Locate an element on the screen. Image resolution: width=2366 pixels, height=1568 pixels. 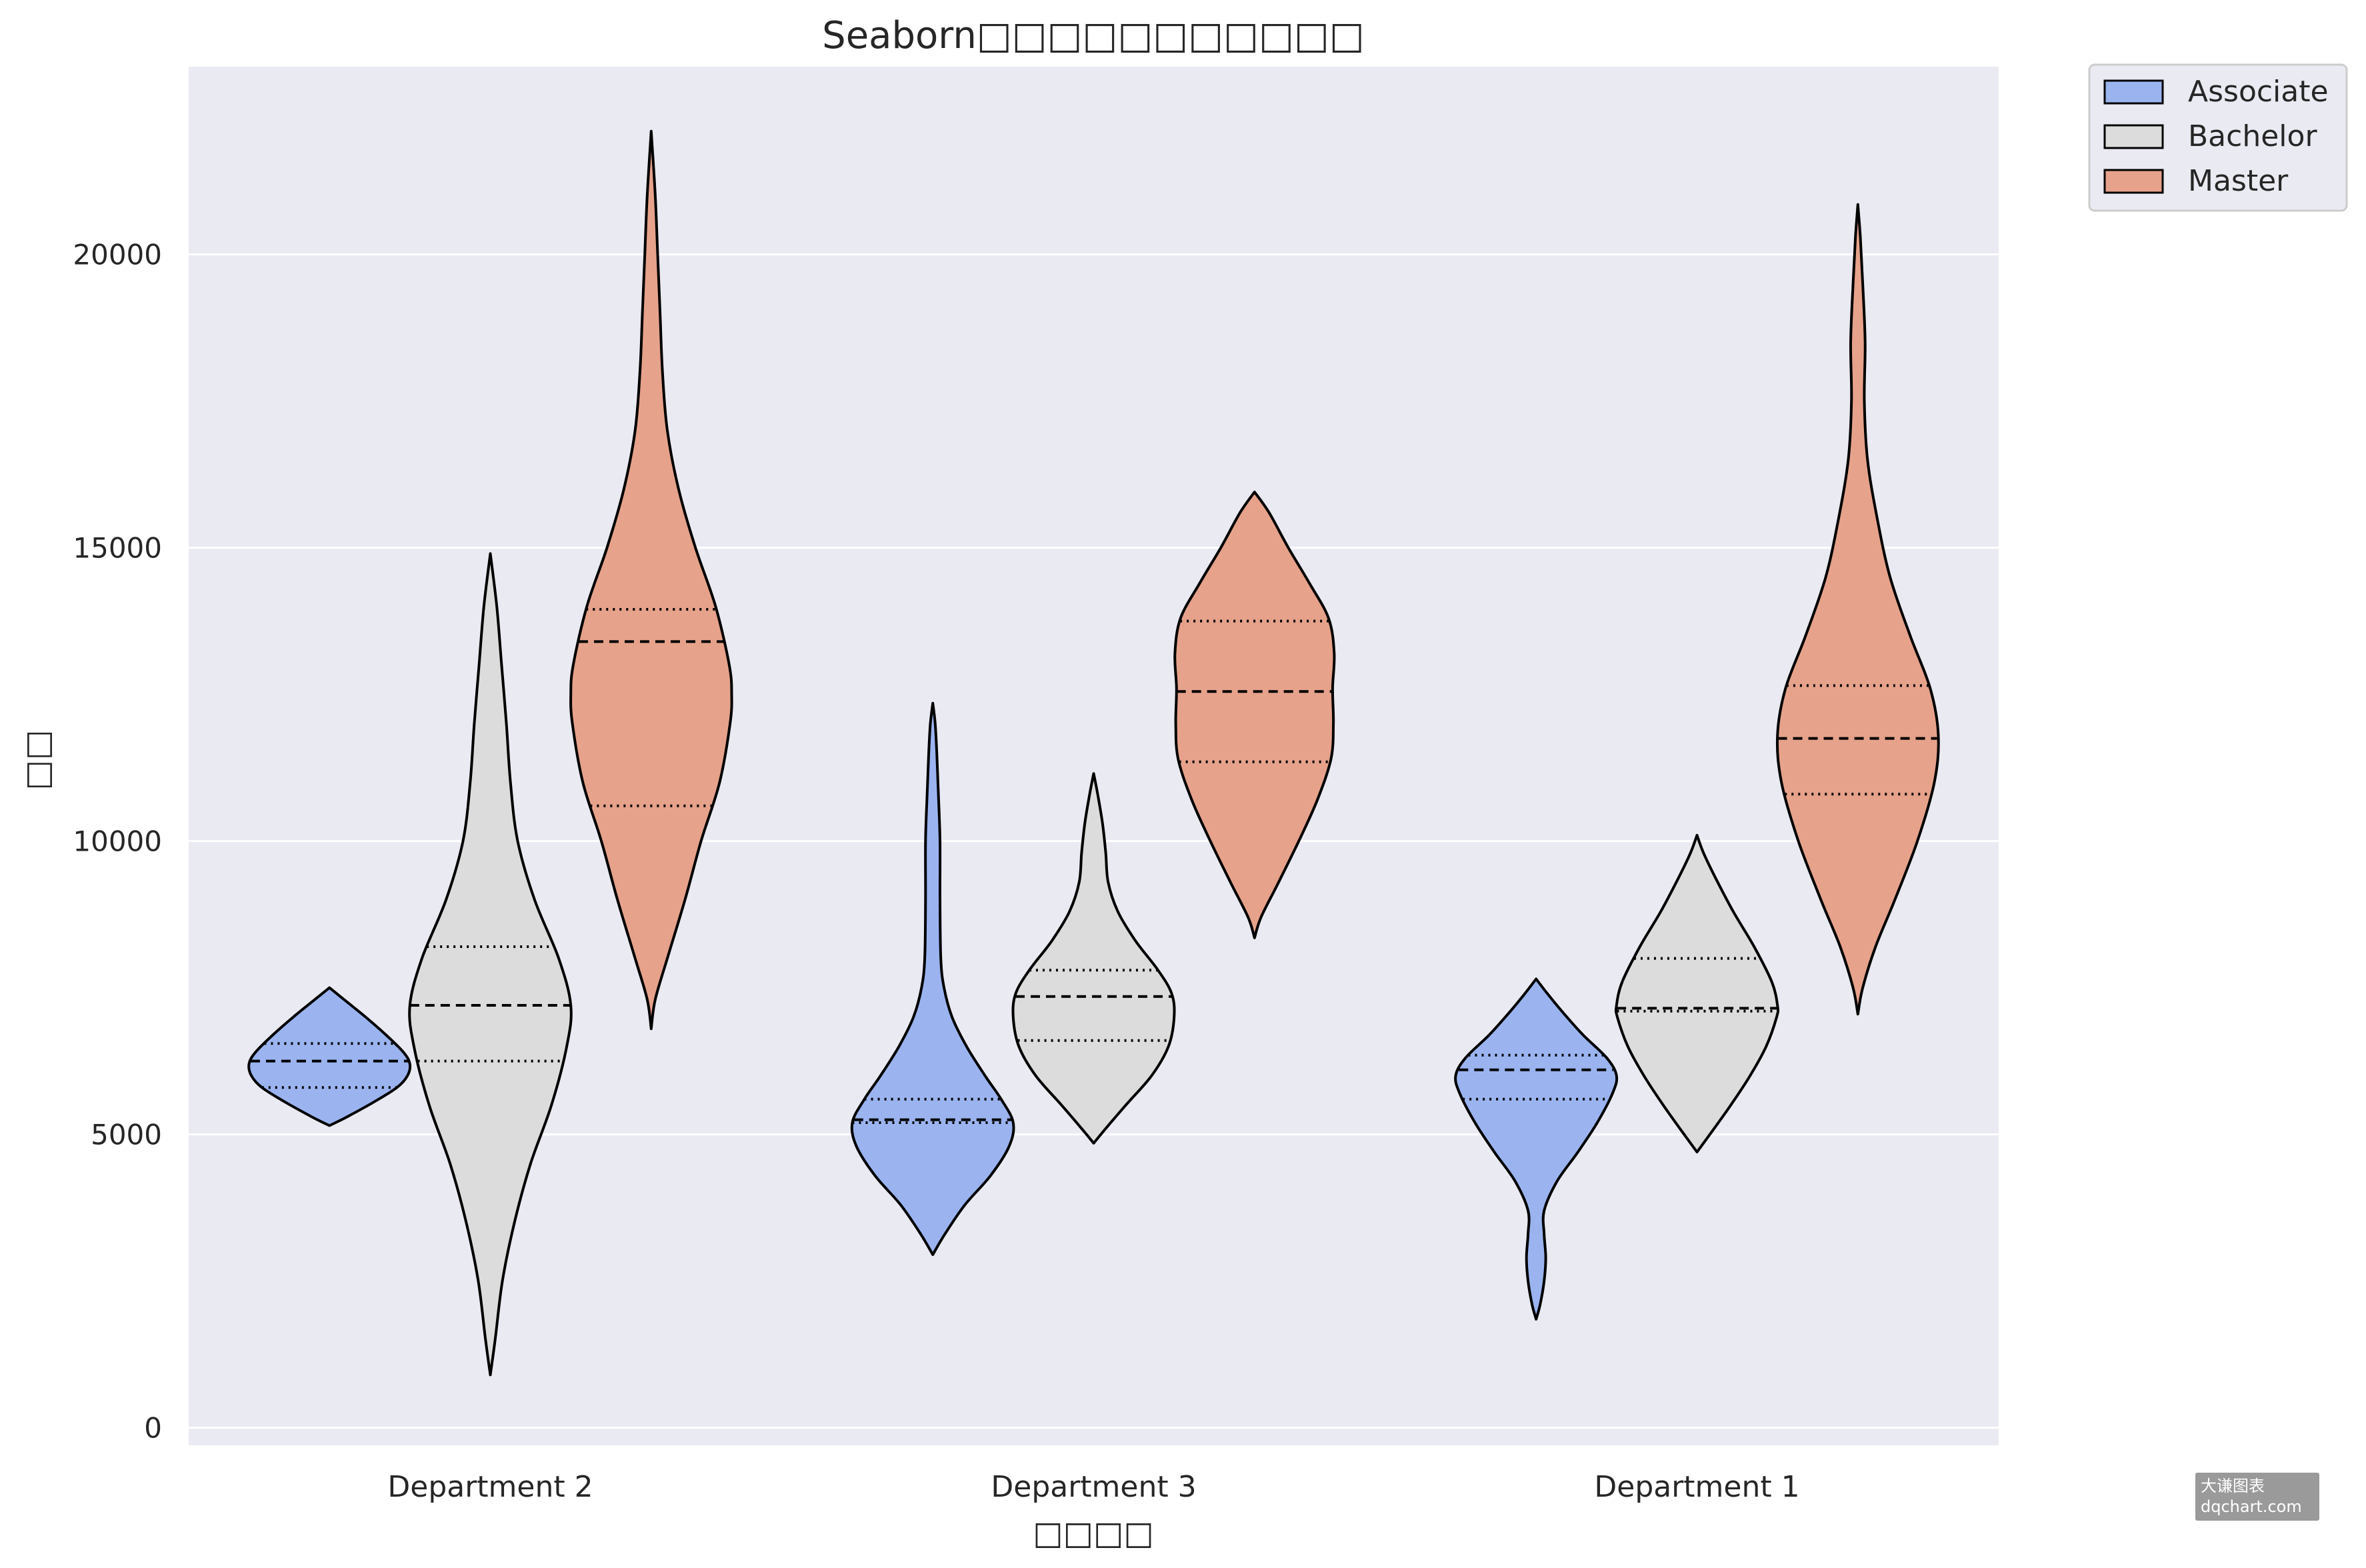
watermark-line-2: dqchart.com is located at coordinates (2251, 1506).